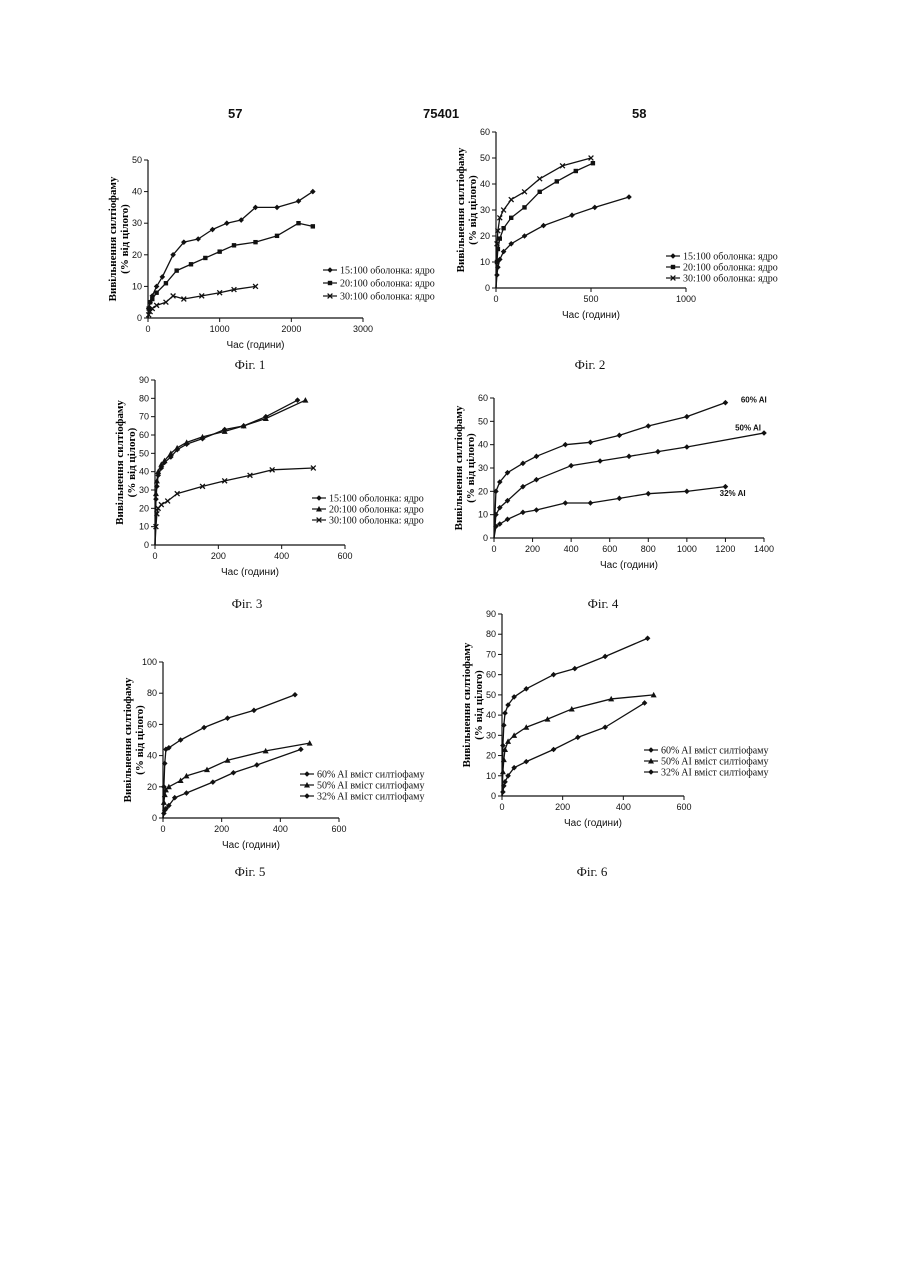 Image resolution: width=901 pixels, height=1273 pixels. Describe the element at coordinates (483, 491) in the screenshot. I see `figure-4-y-tick-label: 20` at that location.